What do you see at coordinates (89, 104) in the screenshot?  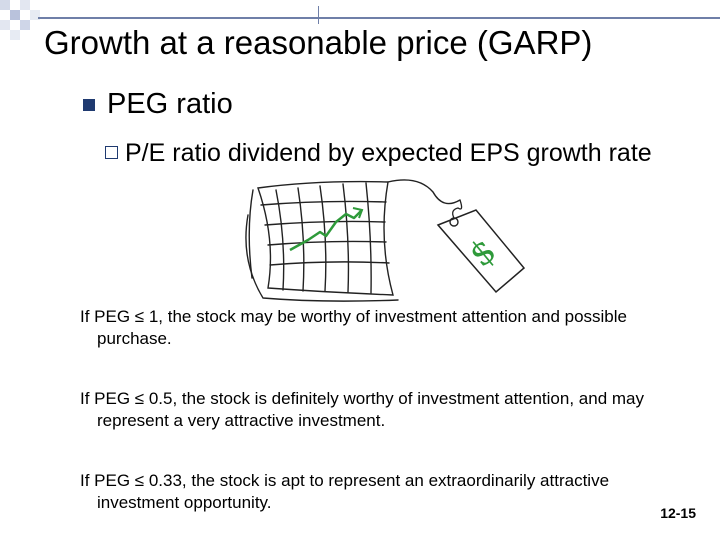 I see `square-bullet-icon` at bounding box center [89, 104].